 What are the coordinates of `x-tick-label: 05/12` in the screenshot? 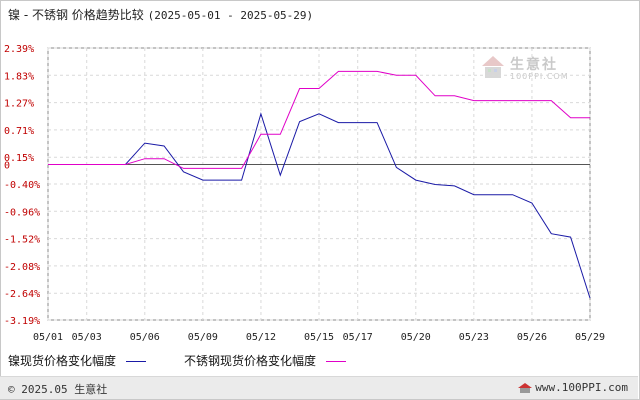 It's located at (261, 337).